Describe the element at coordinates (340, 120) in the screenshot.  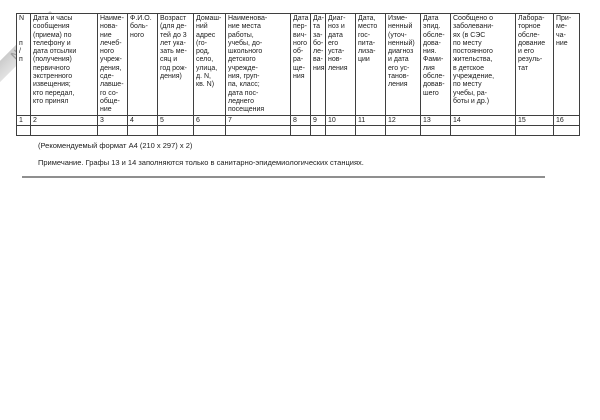
I see `col-number-10: 10` at that location.